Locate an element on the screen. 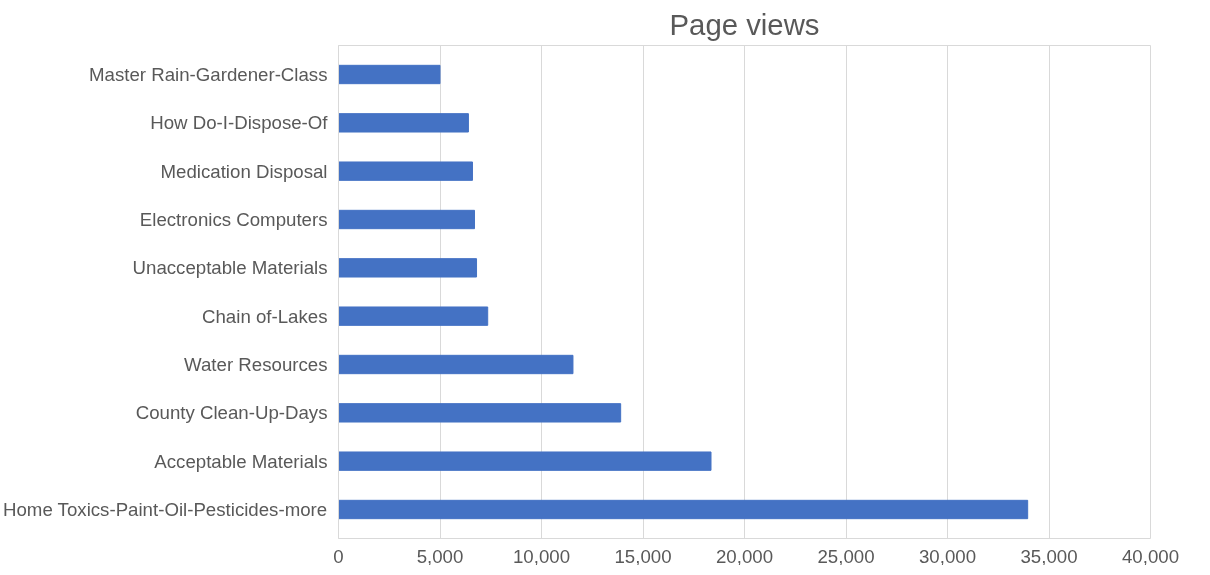 This screenshot has height=575, width=1210. y-tick-label: Electronics Computers is located at coordinates (233, 219).